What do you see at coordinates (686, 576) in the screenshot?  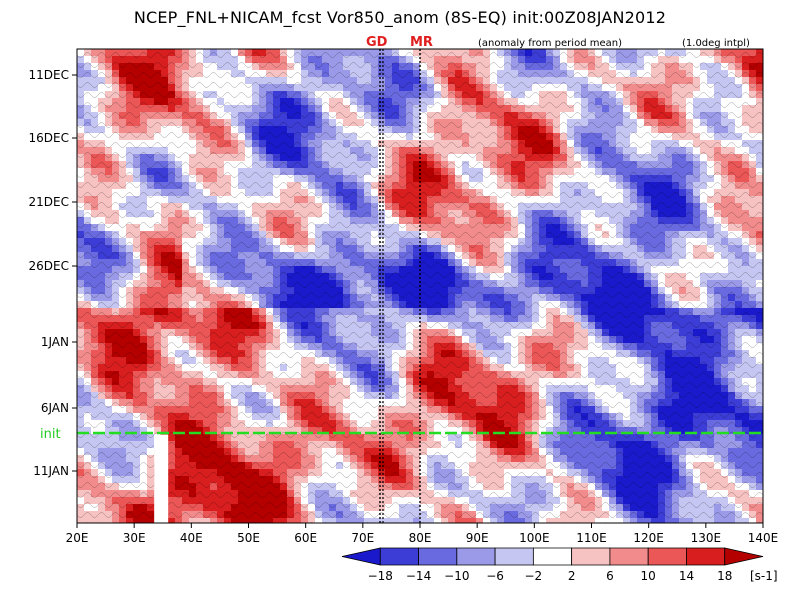 I see `colorbar-tick-label: 14` at bounding box center [686, 576].